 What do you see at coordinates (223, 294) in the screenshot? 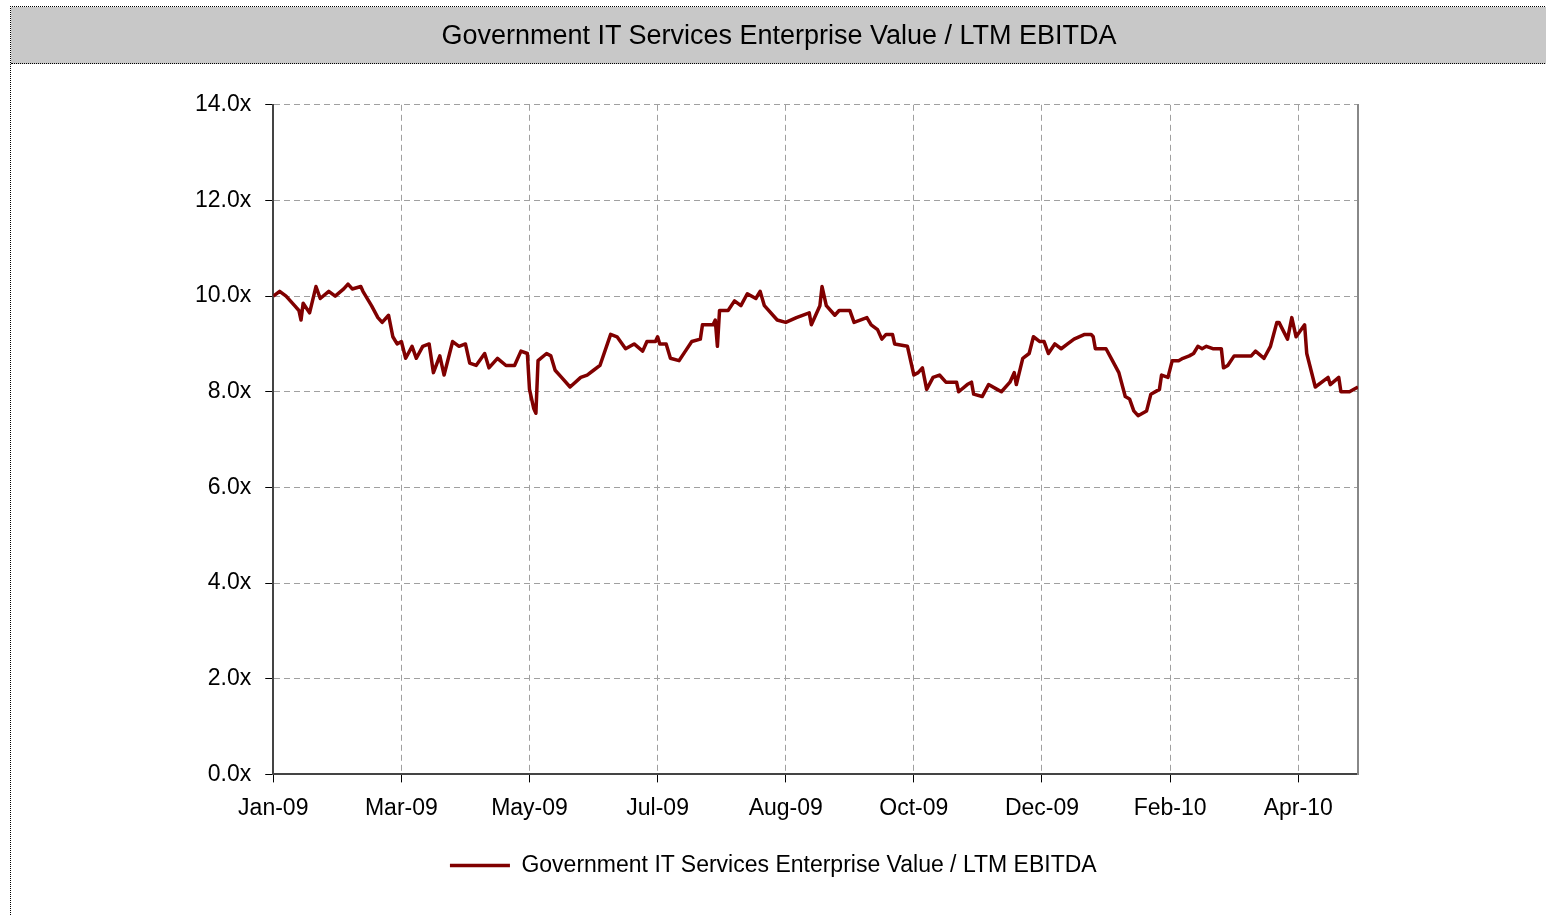
I see `y-tick-label: 10.0x` at bounding box center [223, 294].